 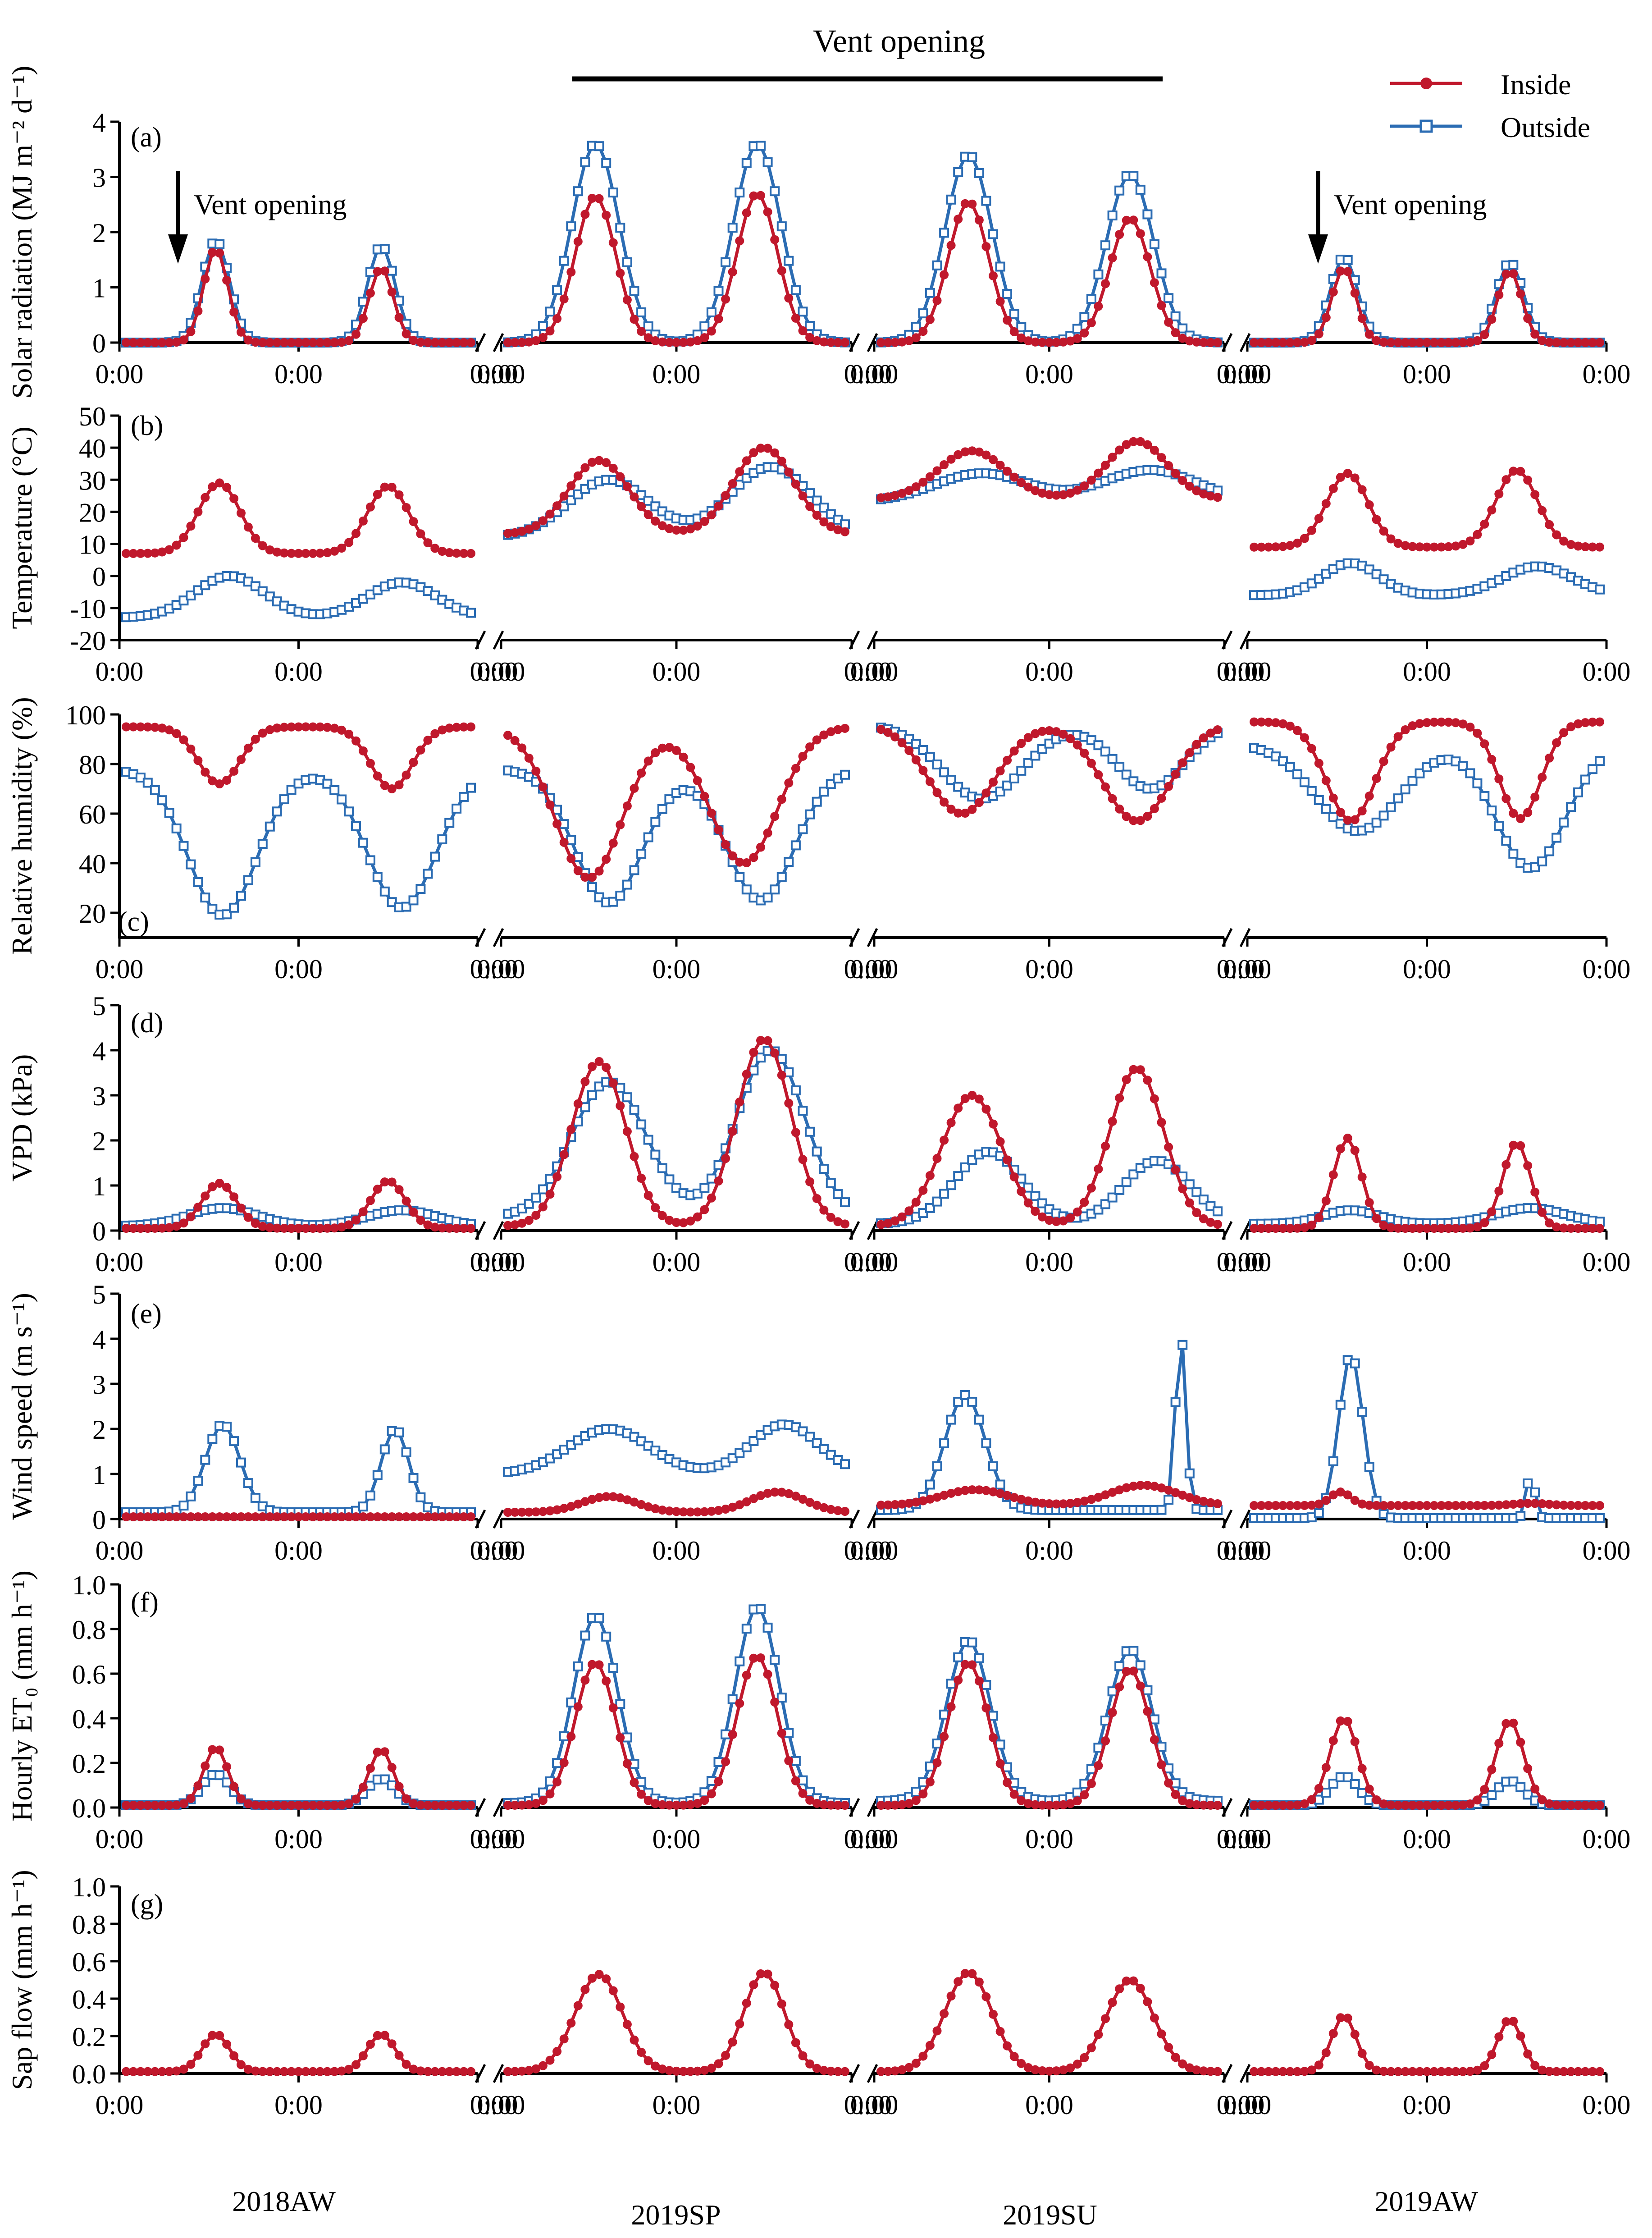 What do you see at coordinates (147, 1904) in the screenshot?
I see `panel-label: (g)` at bounding box center [147, 1904].